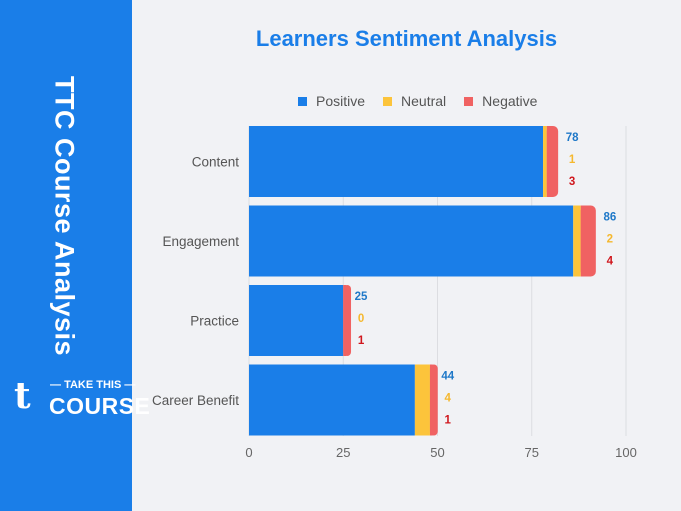 The image size is (681, 511). Describe the element at coordinates (448, 421) in the screenshot. I see `value-label-career-benefit-negative: 1` at that location.